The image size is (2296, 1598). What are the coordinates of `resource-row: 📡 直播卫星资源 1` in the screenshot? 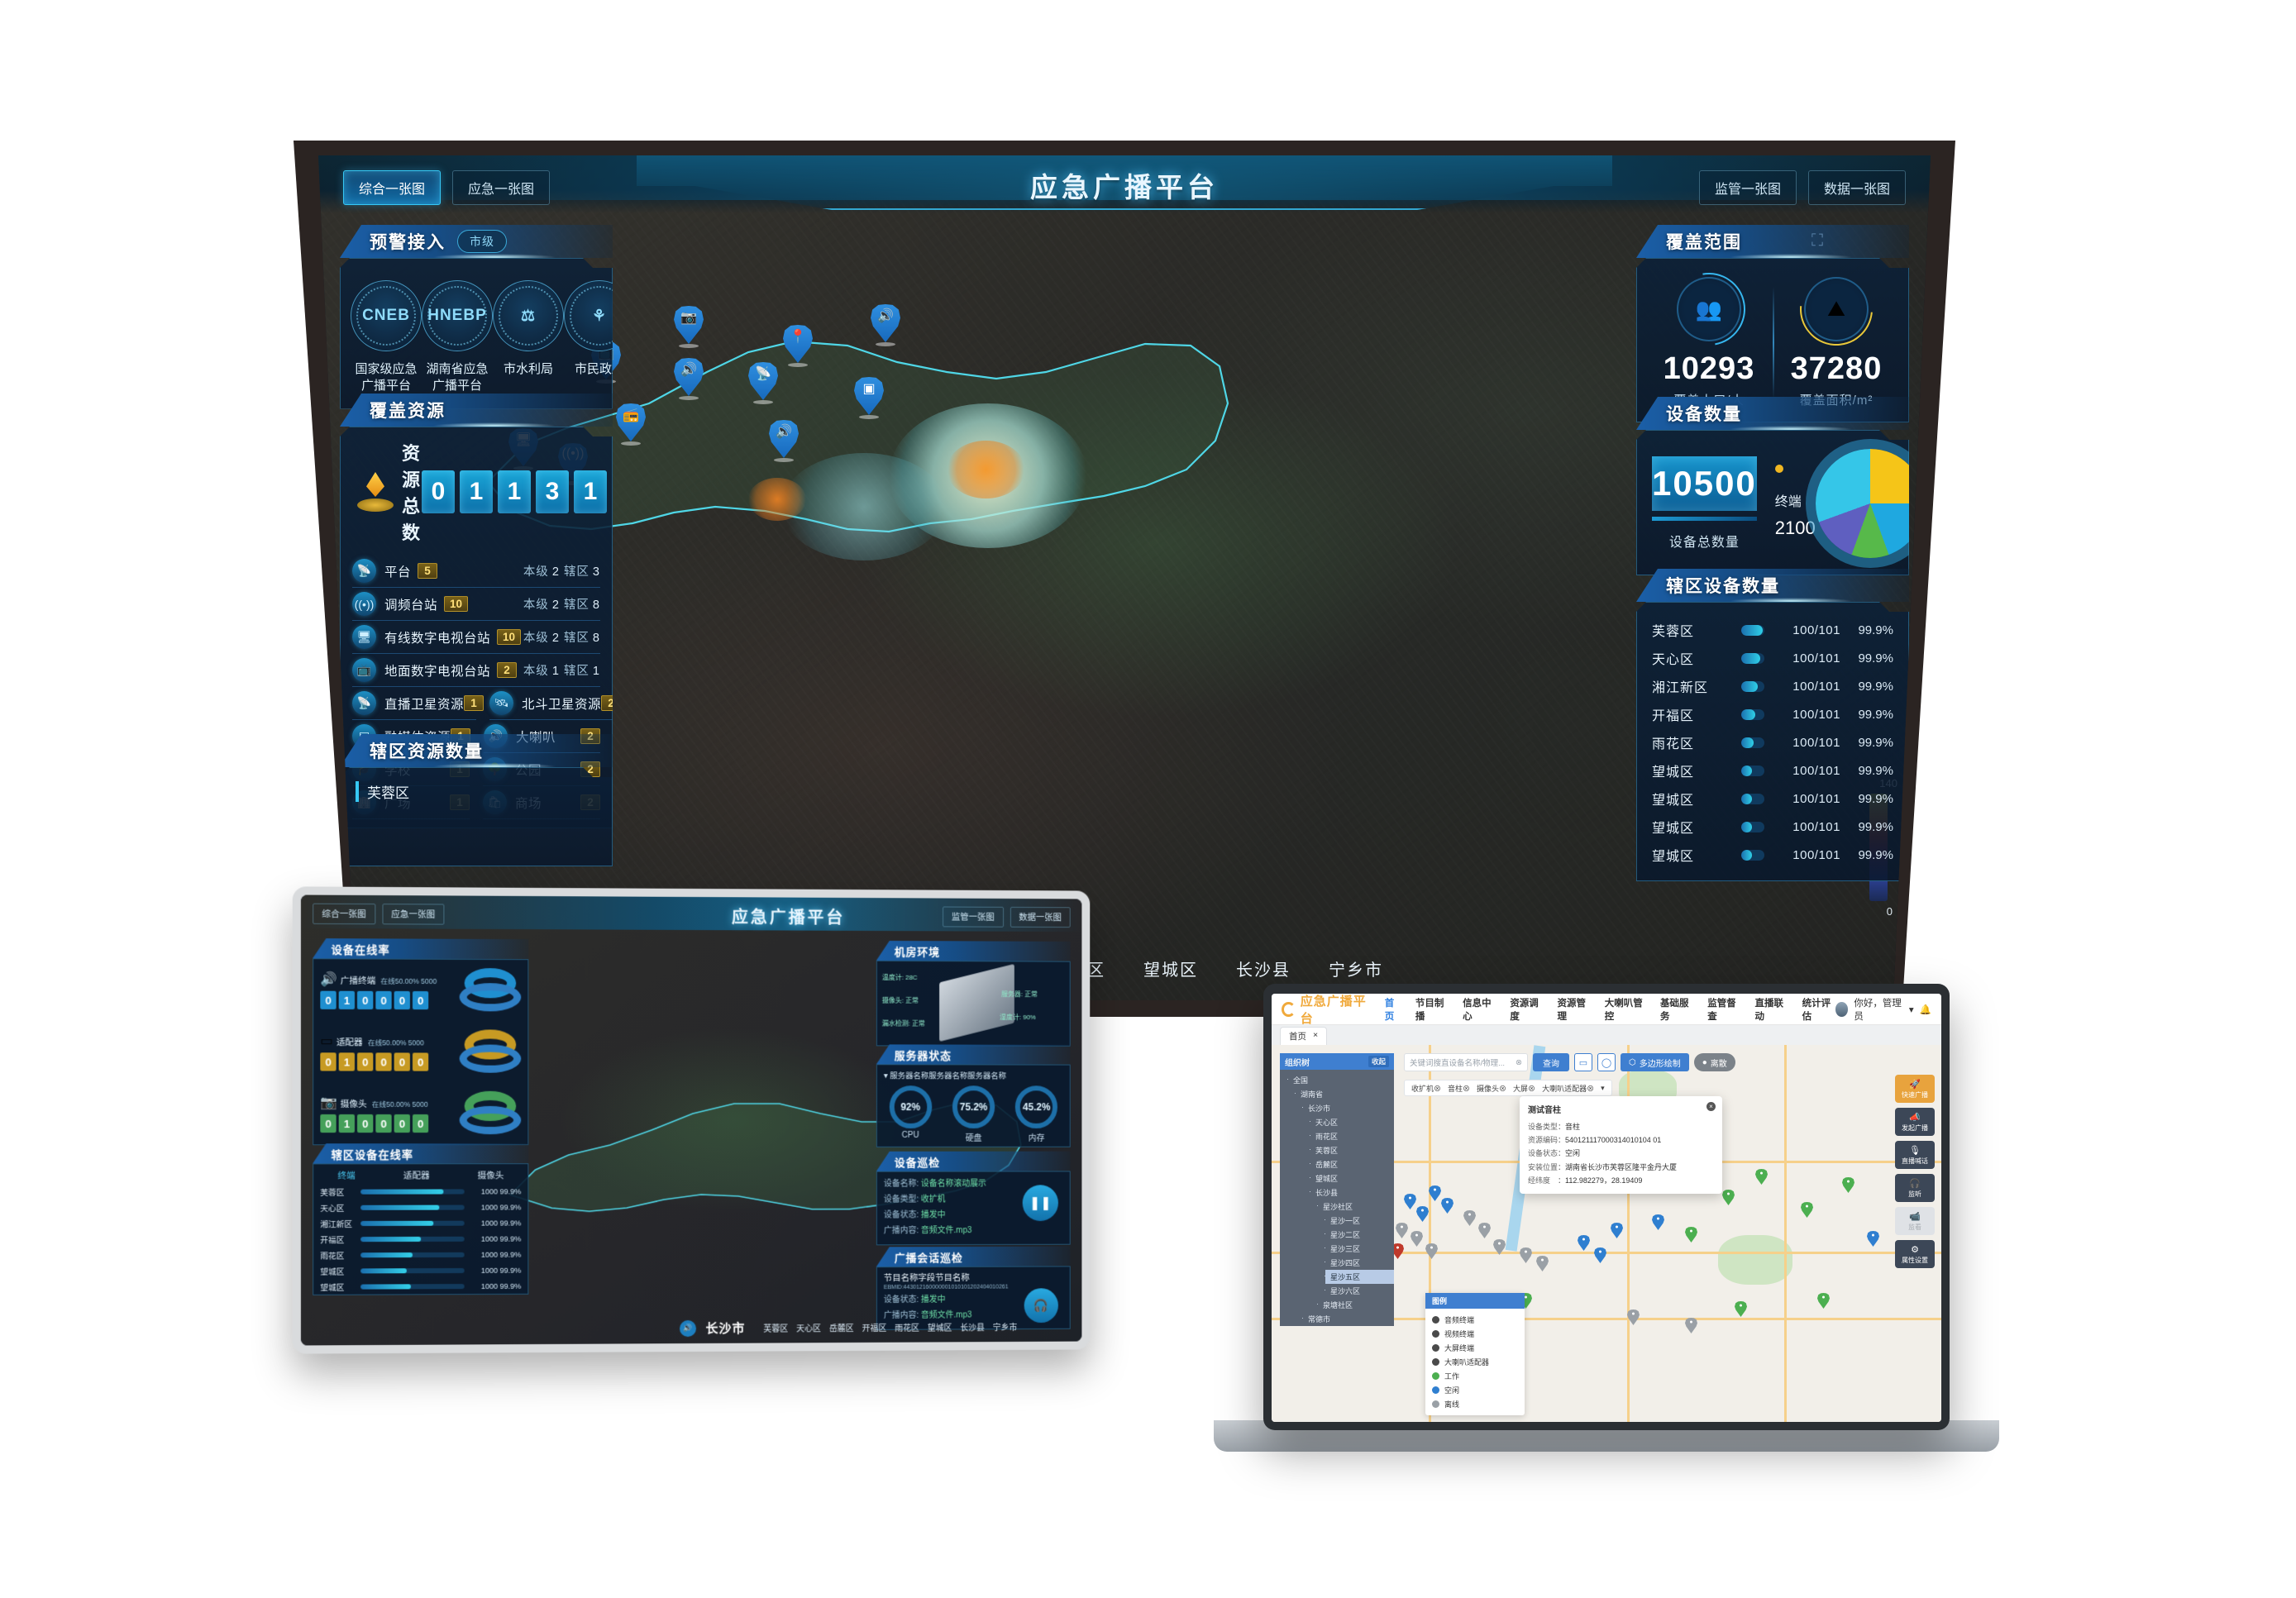 It's located at (414, 703).